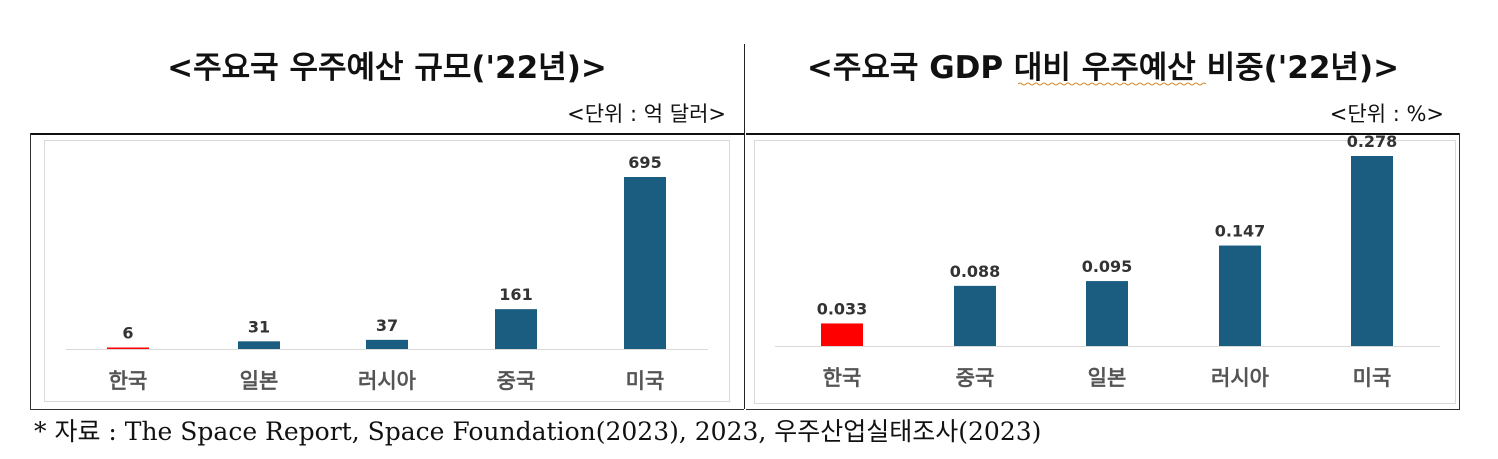 This screenshot has width=1498, height=459. What do you see at coordinates (645, 381) in the screenshot?
I see `chart-0-category-label-4: 미국` at bounding box center [645, 381].